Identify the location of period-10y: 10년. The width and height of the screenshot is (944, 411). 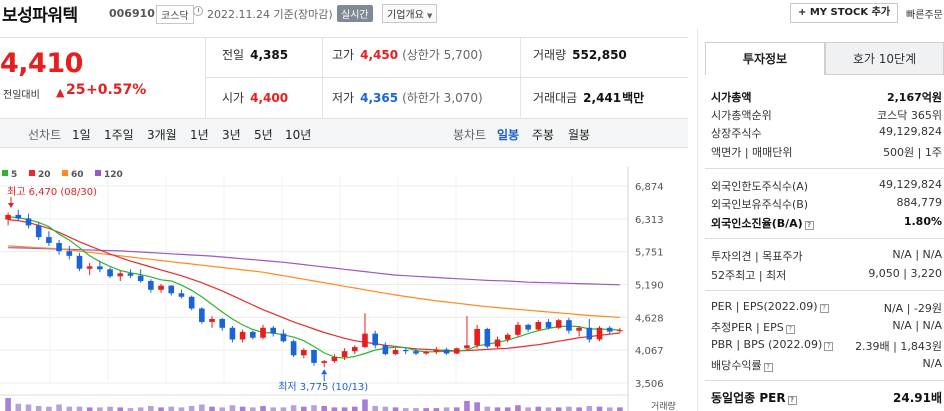
(298, 135).